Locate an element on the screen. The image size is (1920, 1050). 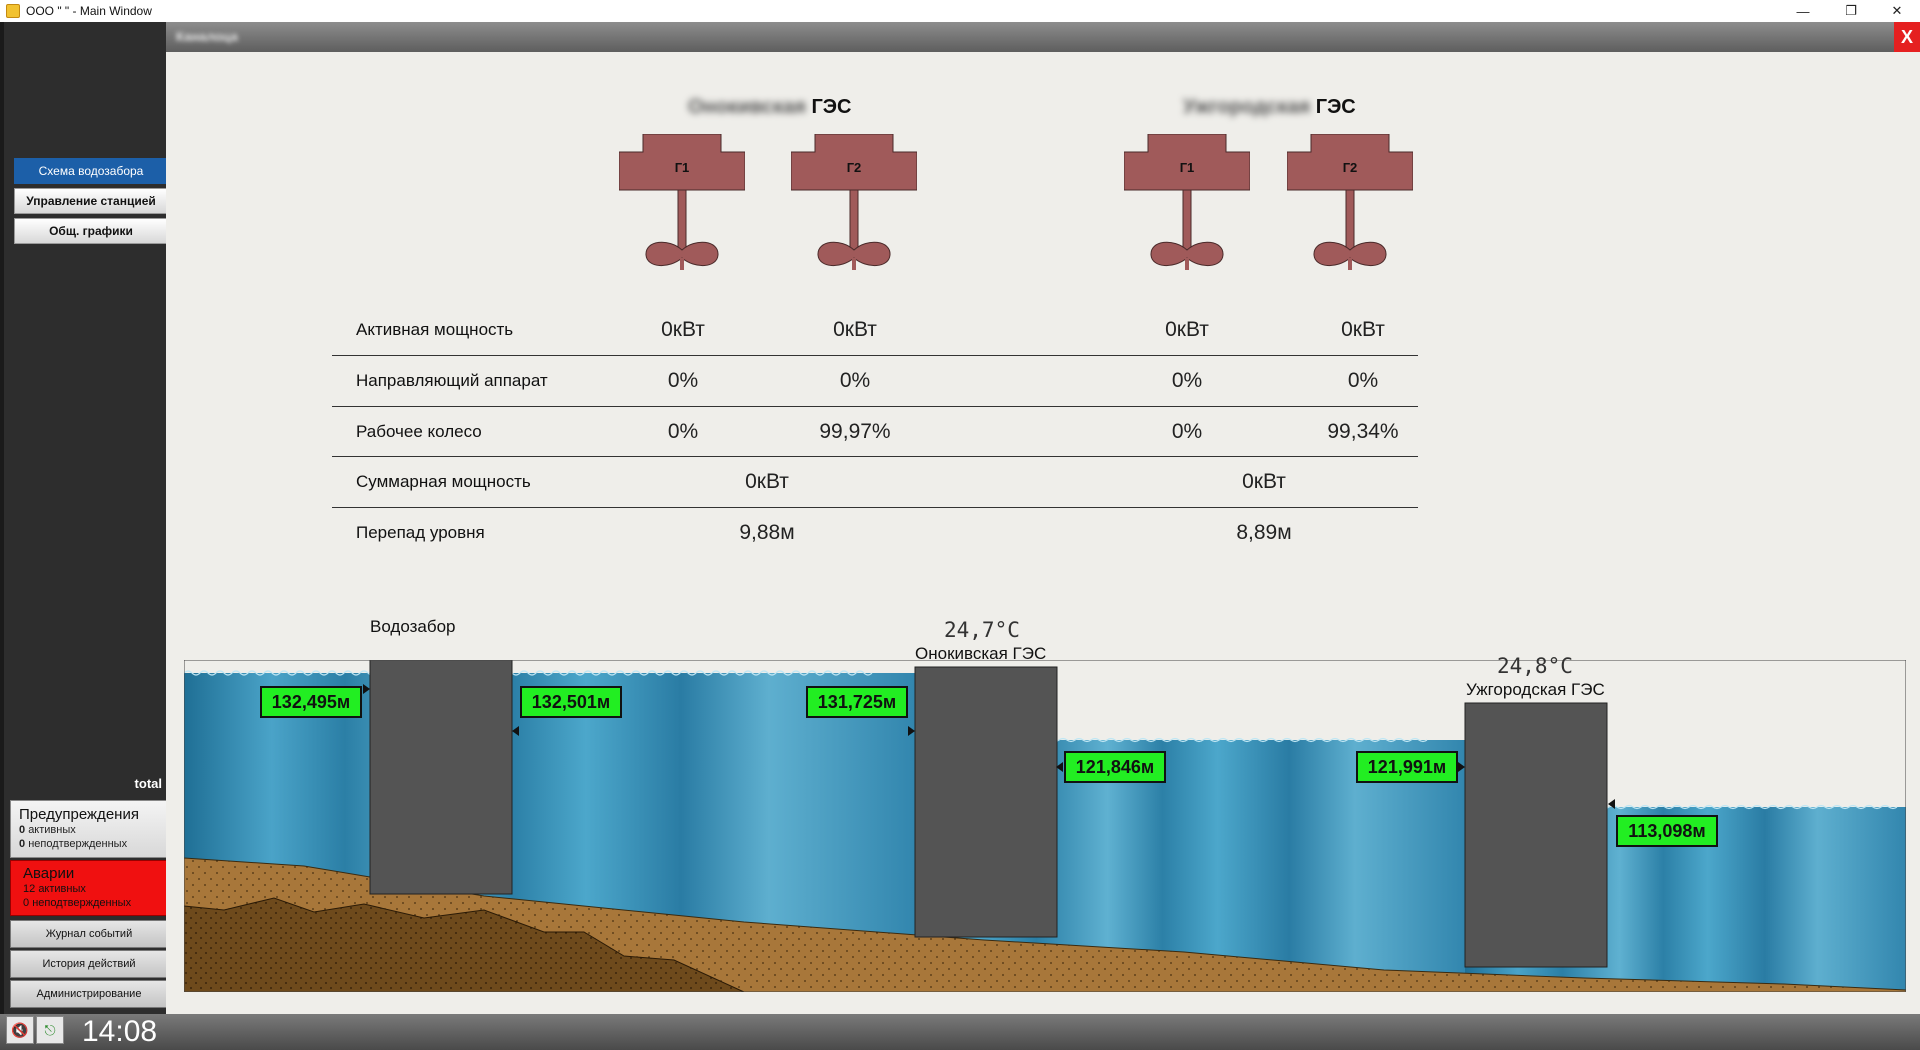
label-head: Перепад уровня is located at coordinates (420, 532).